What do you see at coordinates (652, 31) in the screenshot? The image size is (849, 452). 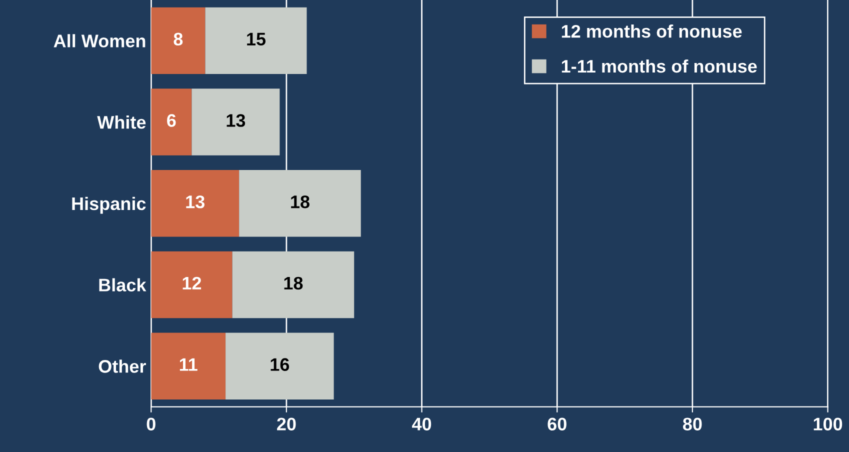 I see `legend-label: 12 months of nonuse` at bounding box center [652, 31].